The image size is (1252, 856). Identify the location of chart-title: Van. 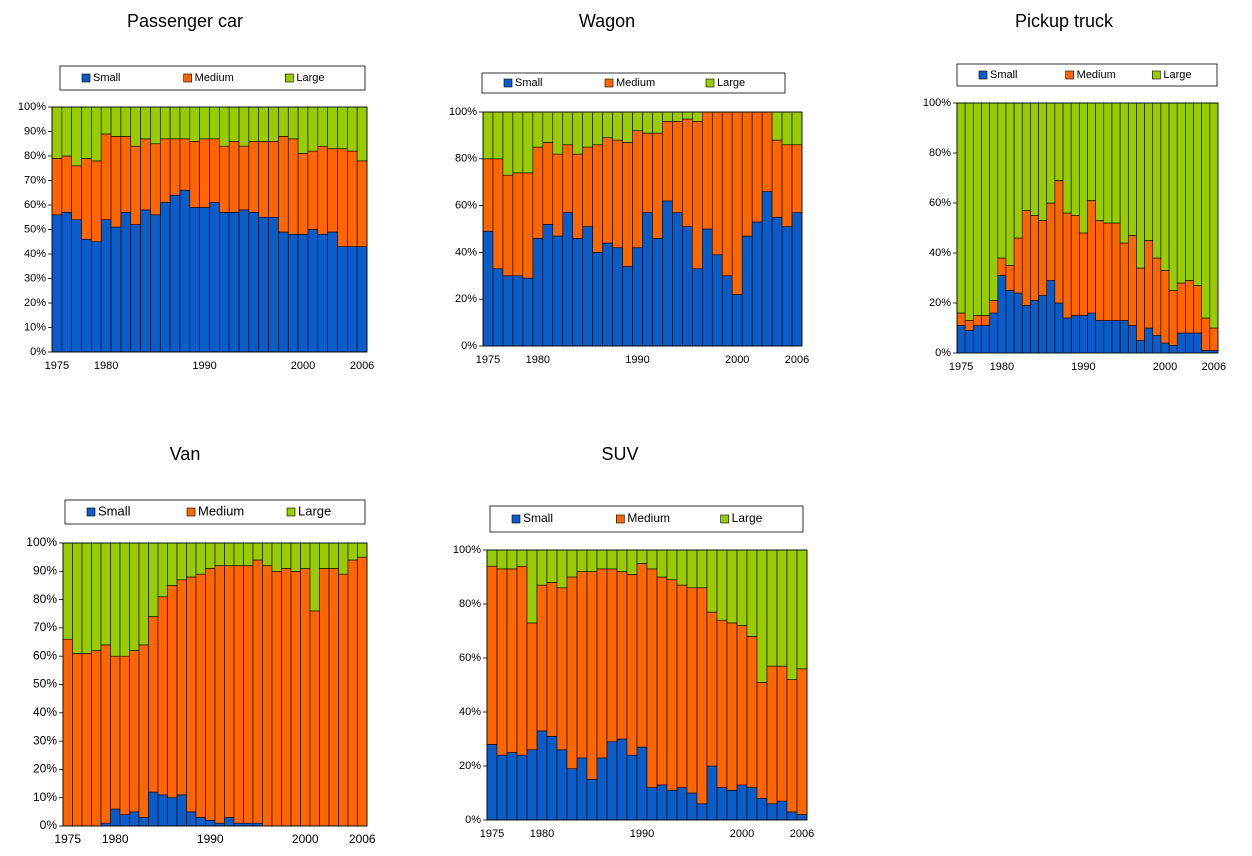
(185, 454).